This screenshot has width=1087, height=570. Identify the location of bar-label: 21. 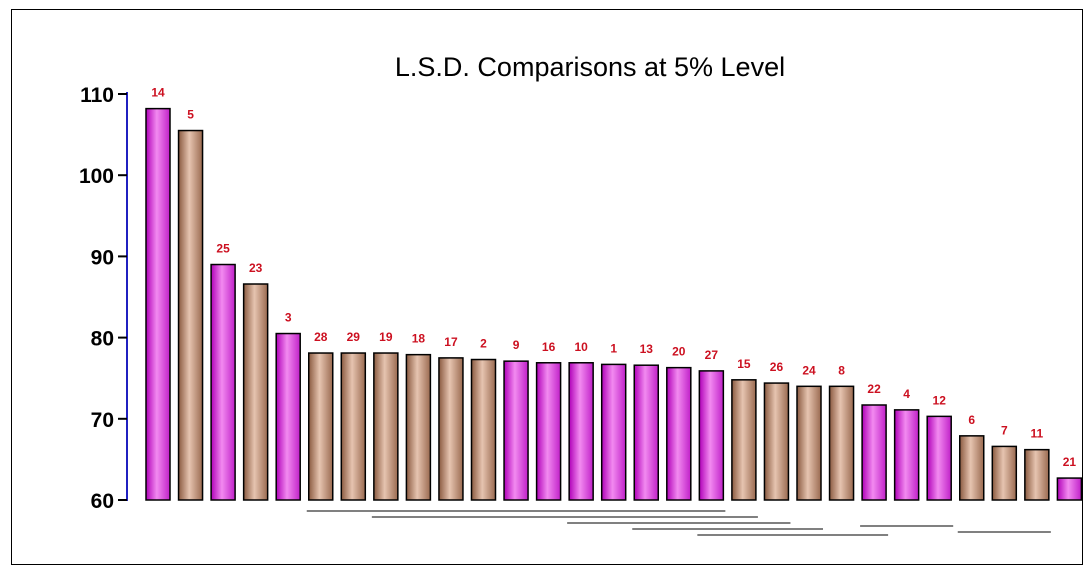
(1070, 462).